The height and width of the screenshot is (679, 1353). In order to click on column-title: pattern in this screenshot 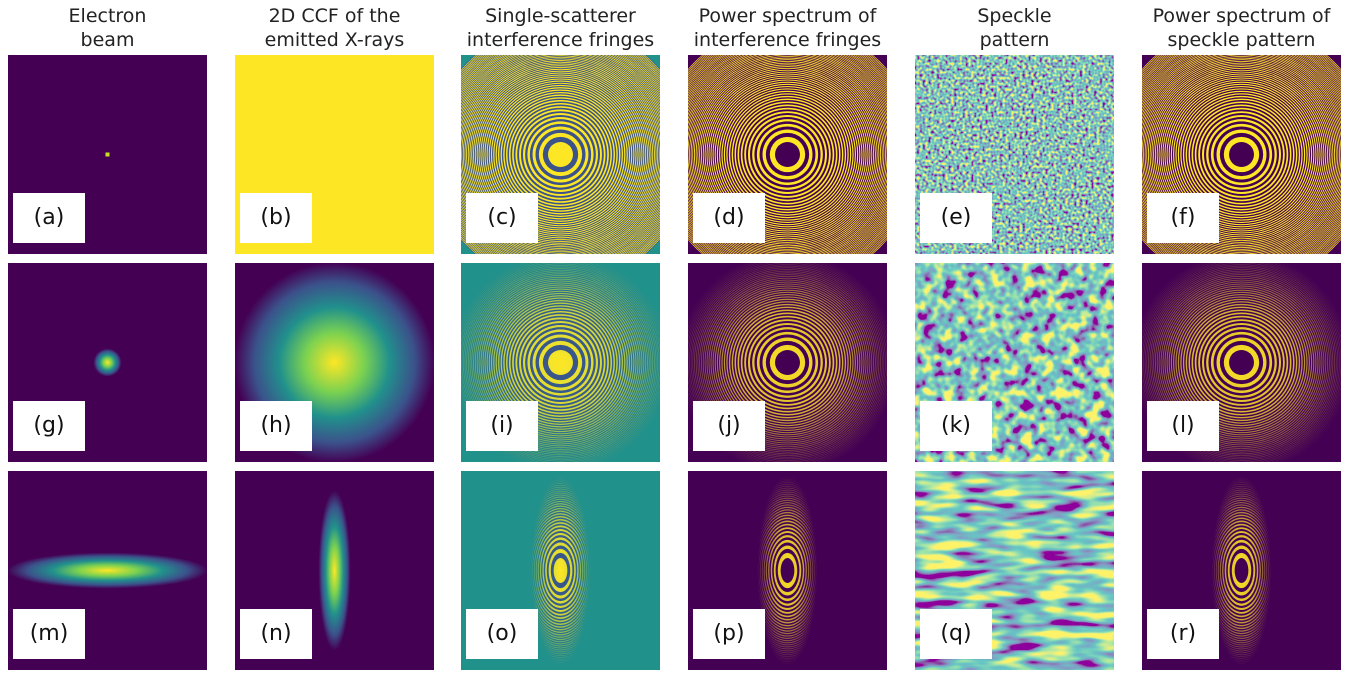, I will do `click(1015, 40)`.